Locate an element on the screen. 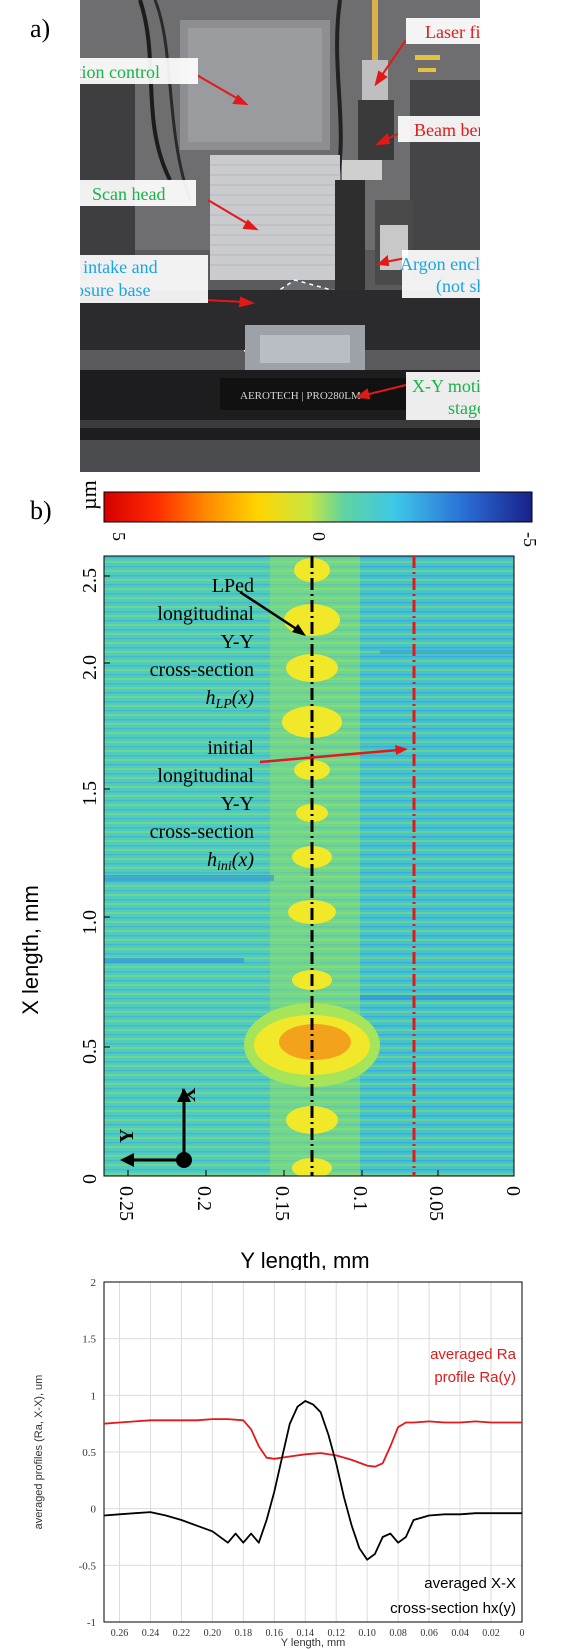  x-tick-label: 0.06 is located at coordinates (429, 1633).